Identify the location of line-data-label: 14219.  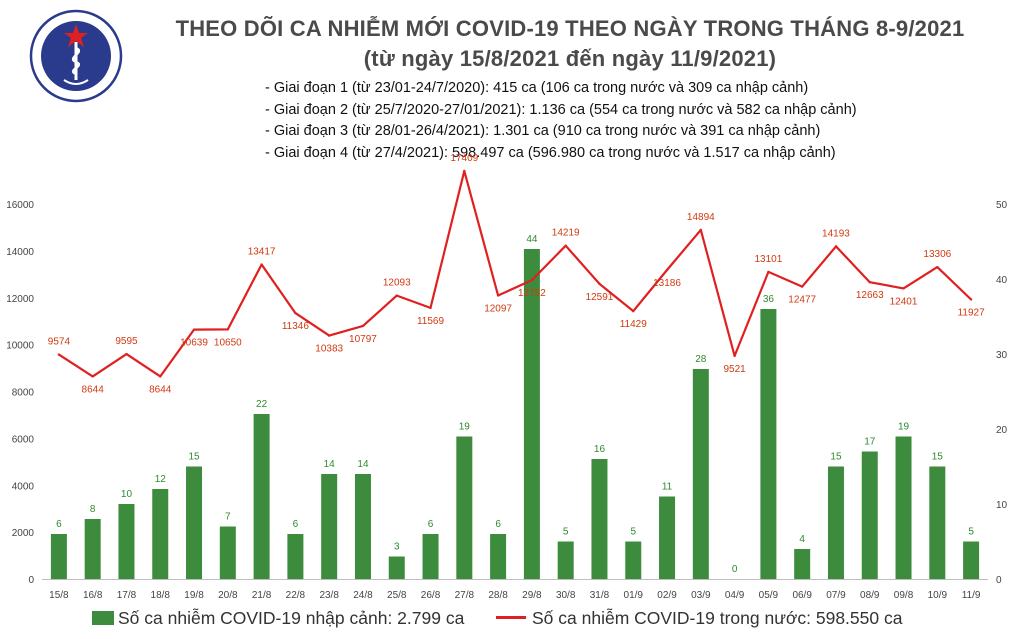
(566, 233).